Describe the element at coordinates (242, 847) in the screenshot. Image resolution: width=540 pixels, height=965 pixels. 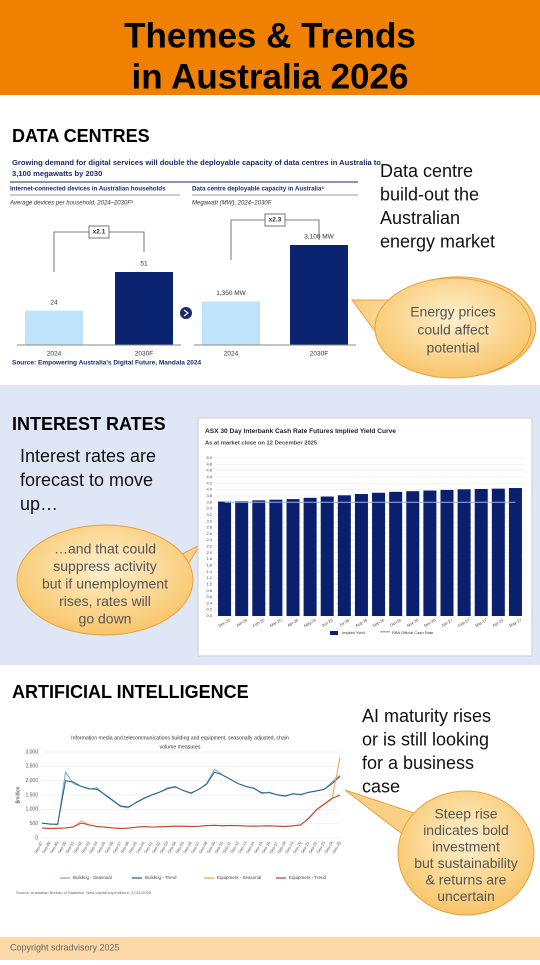
I see `x-tick-label: Sep-13` at that location.